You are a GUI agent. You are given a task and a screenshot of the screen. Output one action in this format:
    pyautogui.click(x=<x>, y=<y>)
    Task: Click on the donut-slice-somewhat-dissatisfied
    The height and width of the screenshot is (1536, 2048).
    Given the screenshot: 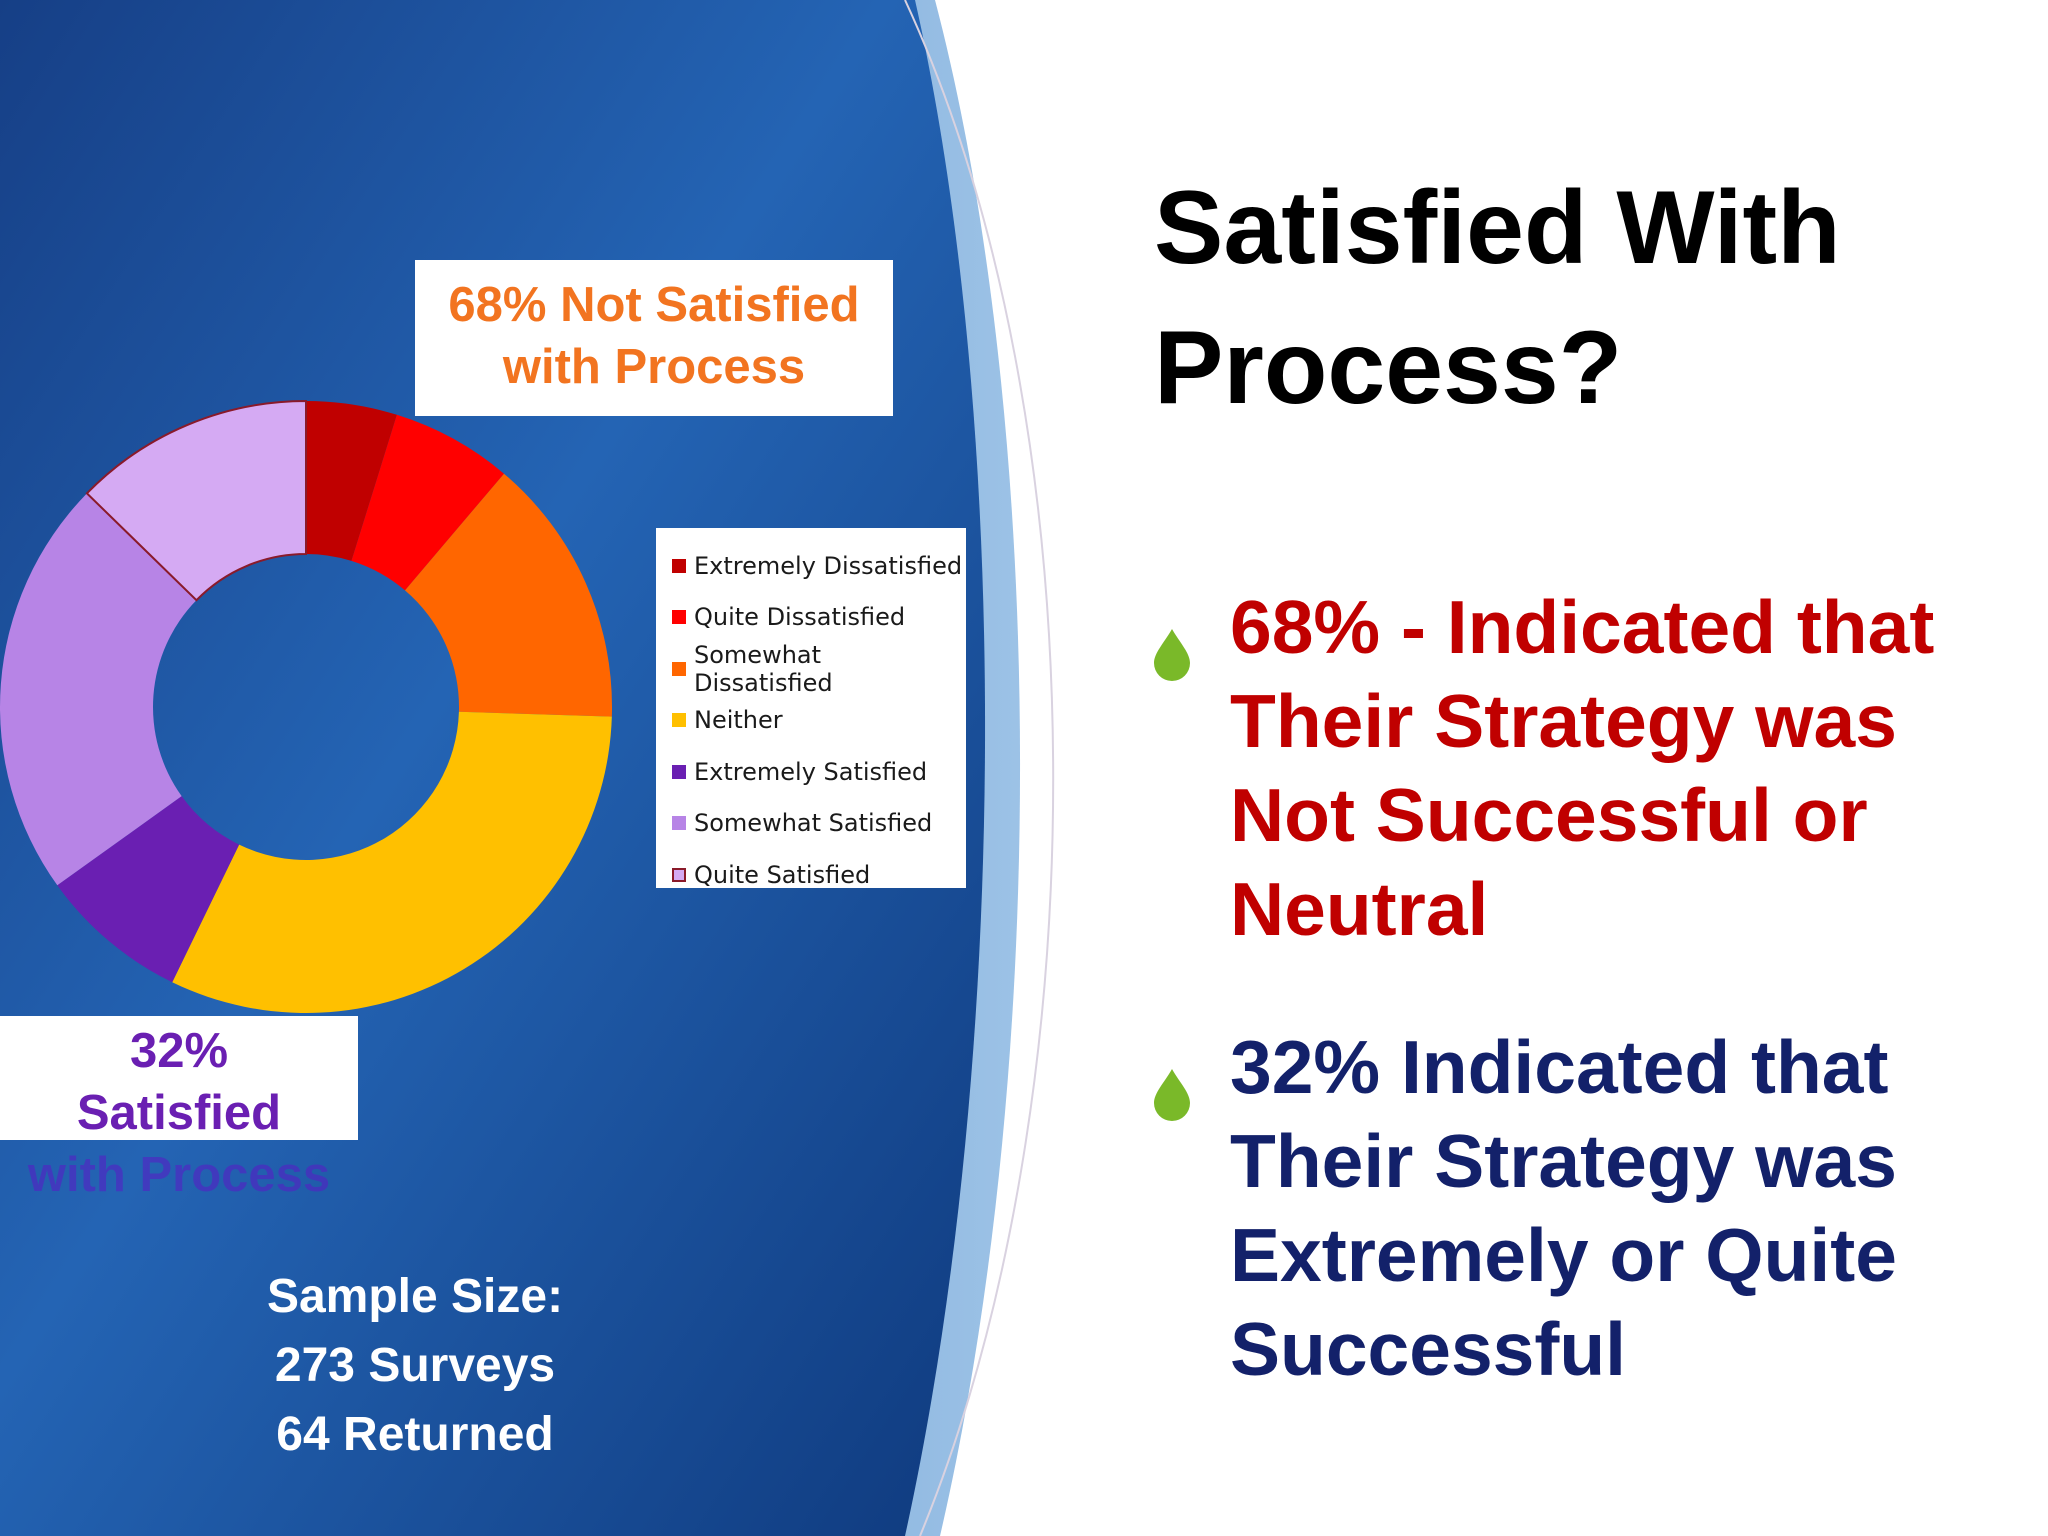 What is the action you would take?
    pyautogui.click(x=508, y=595)
    